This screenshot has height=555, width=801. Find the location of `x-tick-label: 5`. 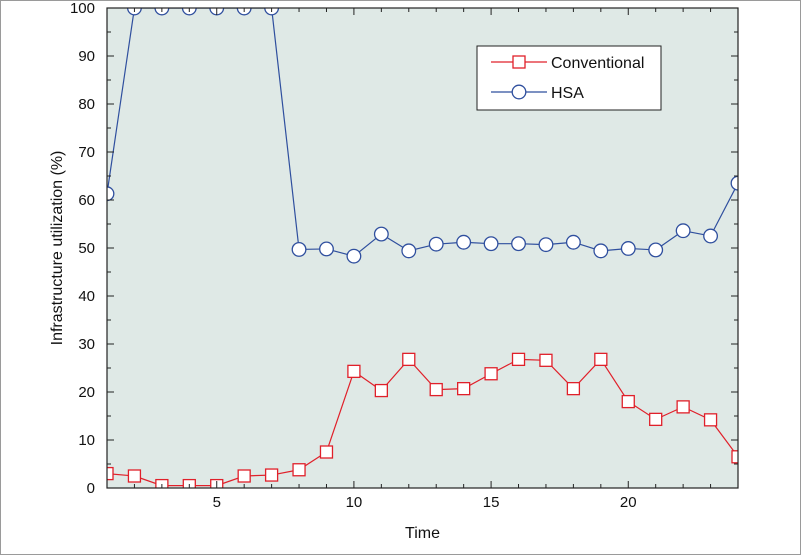

x-tick-label: 5 is located at coordinates (217, 502).